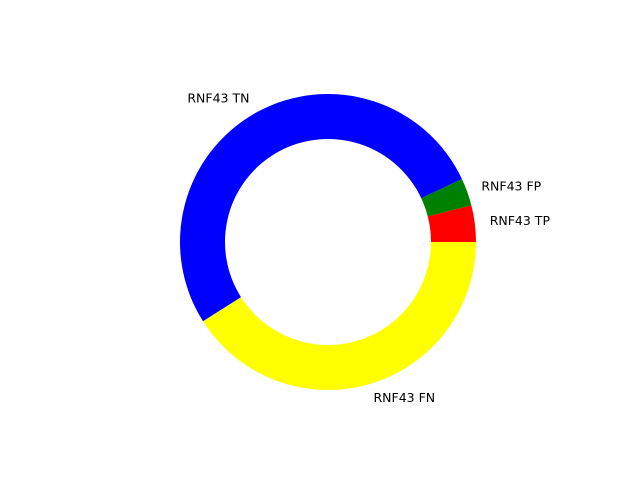 This screenshot has height=480, width=640. Describe the element at coordinates (520, 220) in the screenshot. I see `label-rnf43-tp: RNF43 TP` at that location.